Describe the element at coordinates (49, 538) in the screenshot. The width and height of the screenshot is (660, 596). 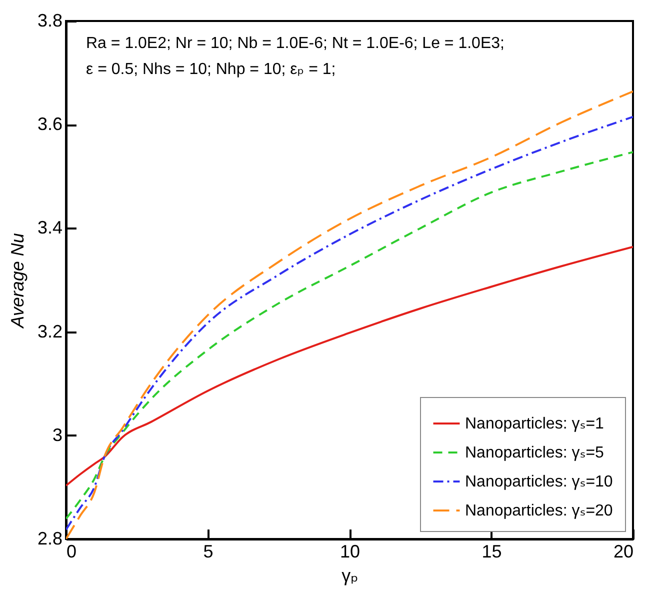
I see `y-tick-label: 2.8` at that location.